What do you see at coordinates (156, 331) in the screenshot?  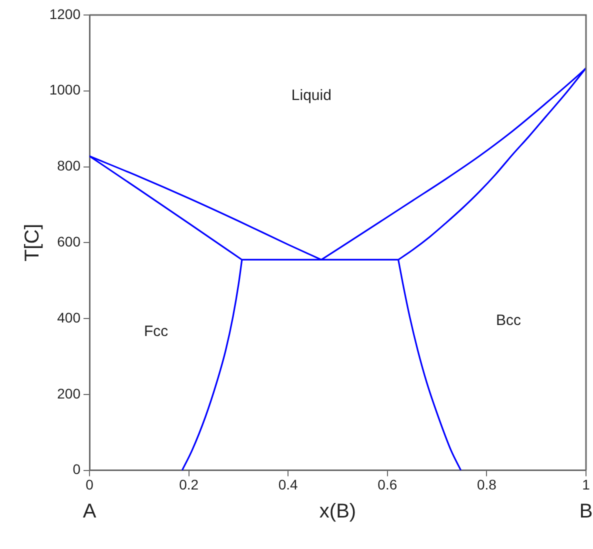 I see `annotation: Fcc` at bounding box center [156, 331].